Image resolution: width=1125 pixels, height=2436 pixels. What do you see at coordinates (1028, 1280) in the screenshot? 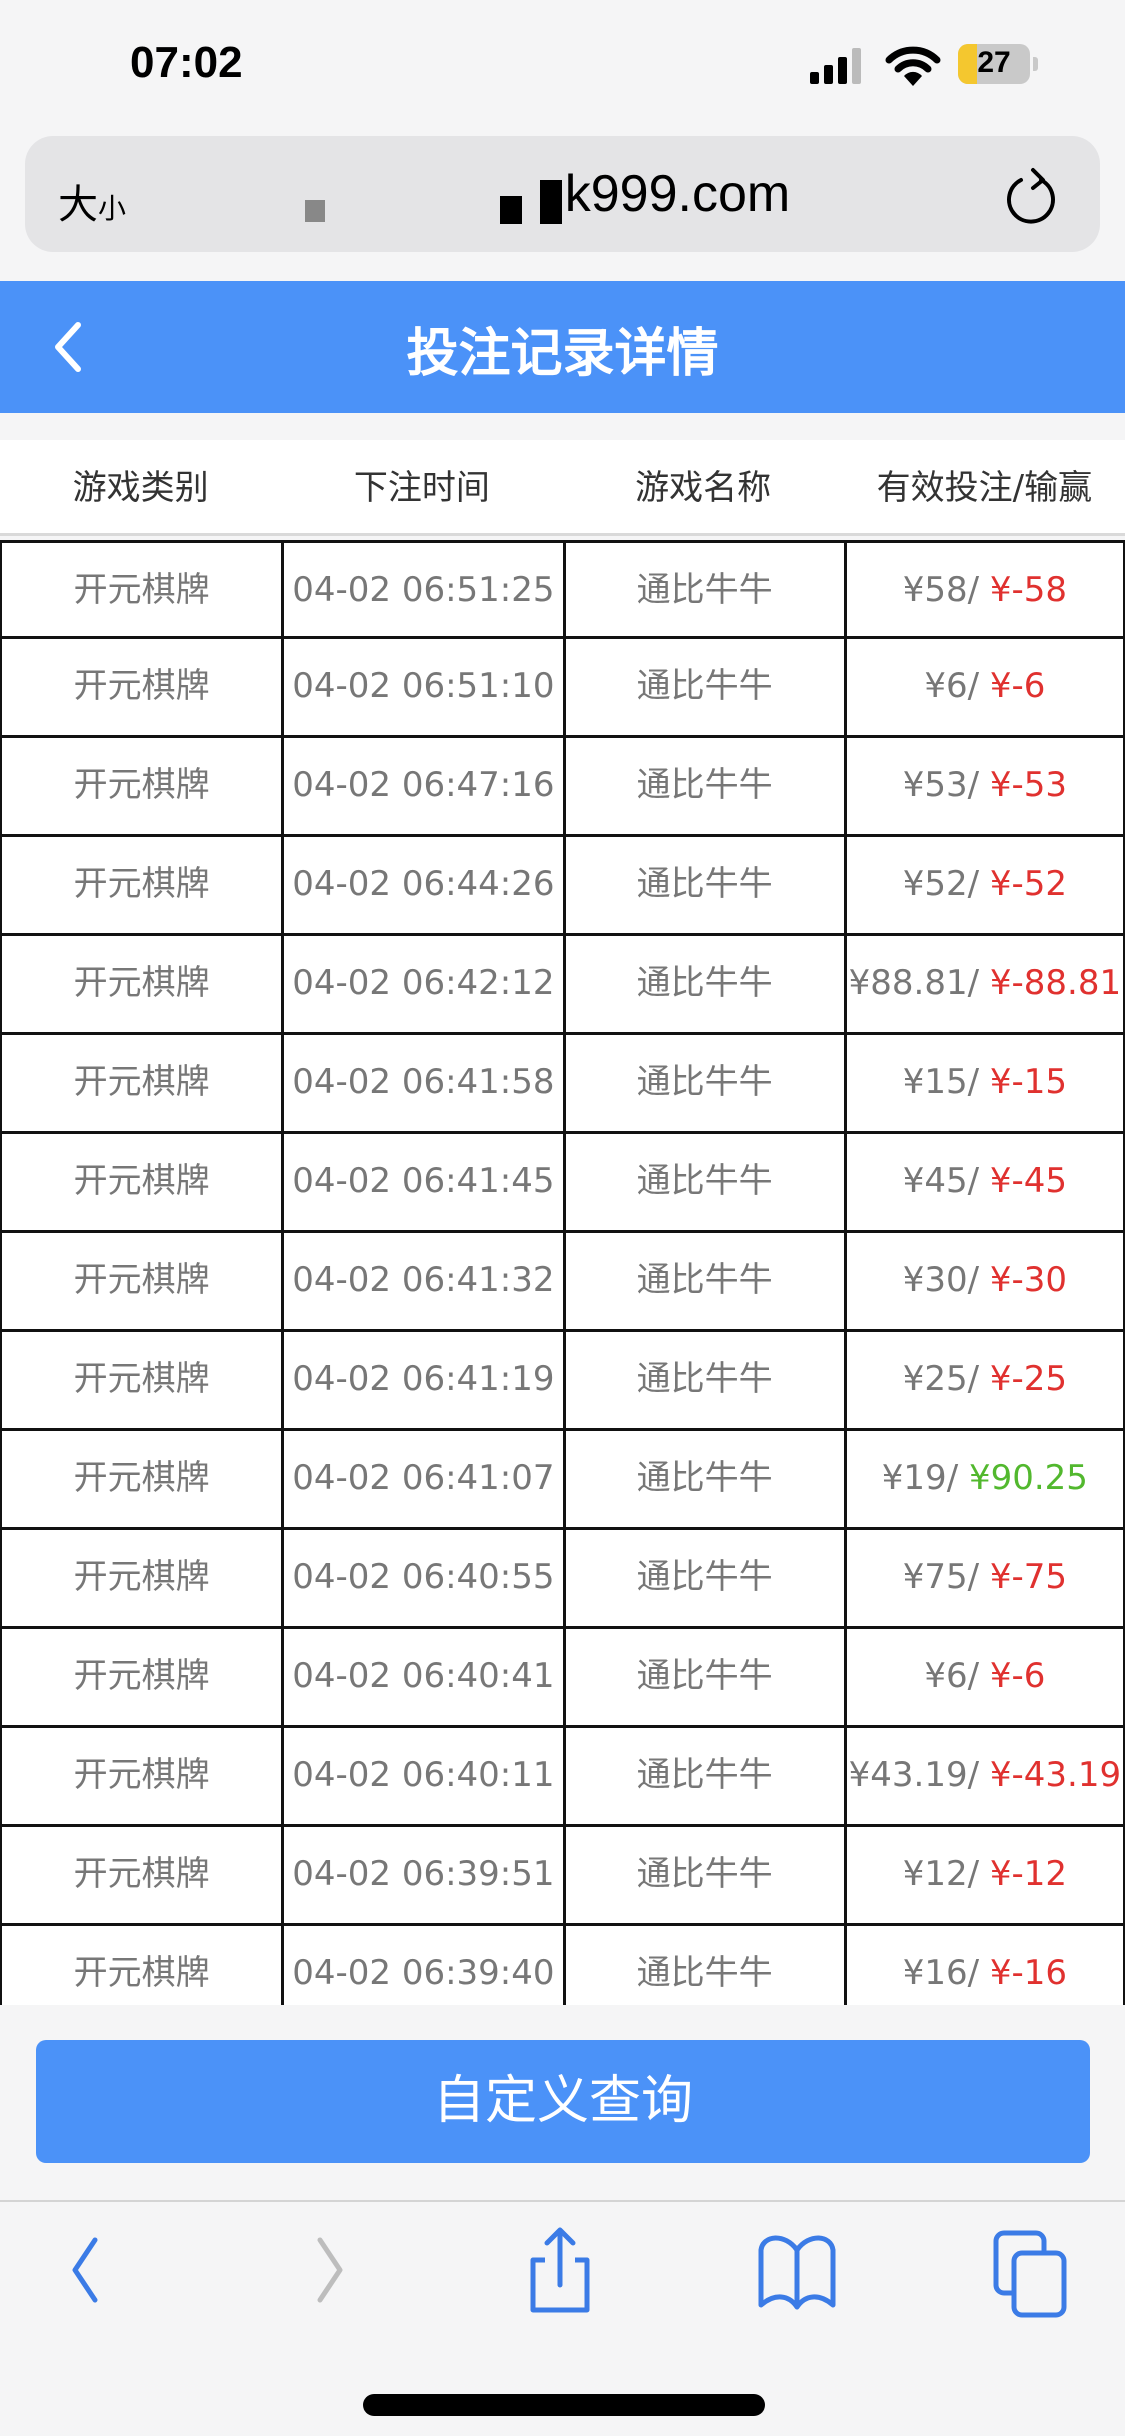
I see `result-amount: ¥-30` at bounding box center [1028, 1280].